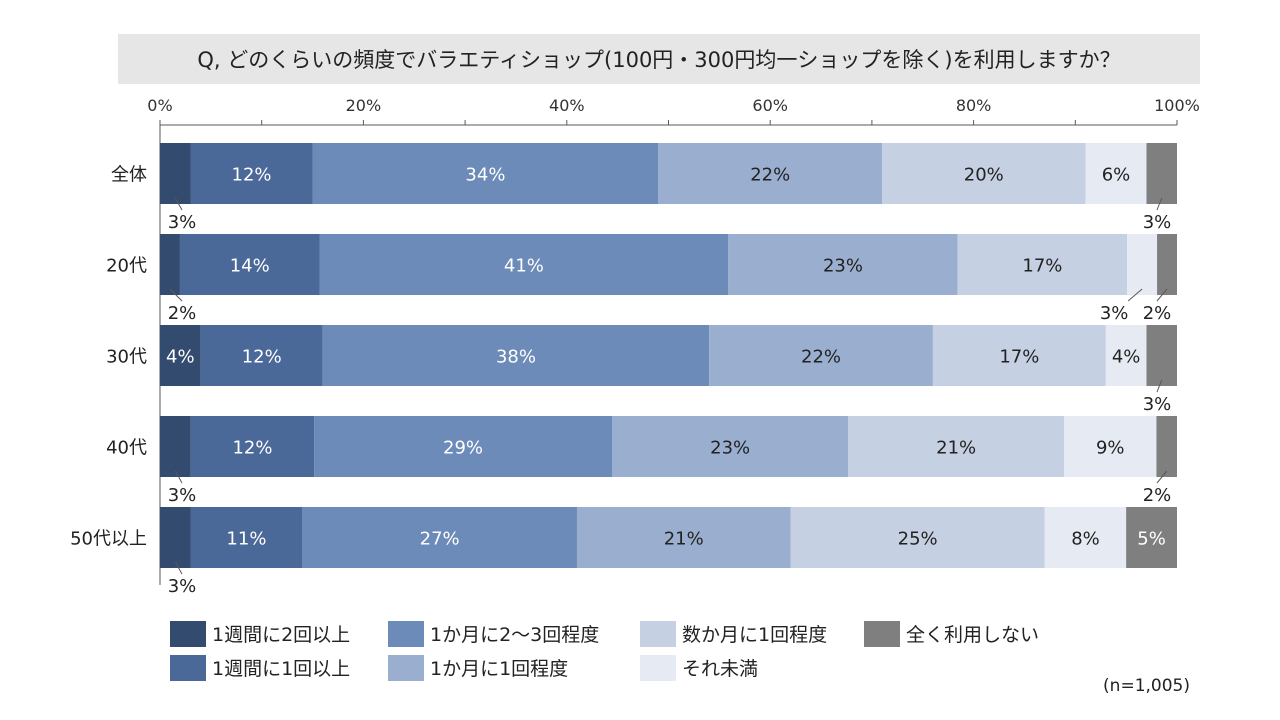 Image resolution: width=1280 pixels, height=720 pixels. What do you see at coordinates (126, 266) in the screenshot?
I see `category-label: 20代` at bounding box center [126, 266].